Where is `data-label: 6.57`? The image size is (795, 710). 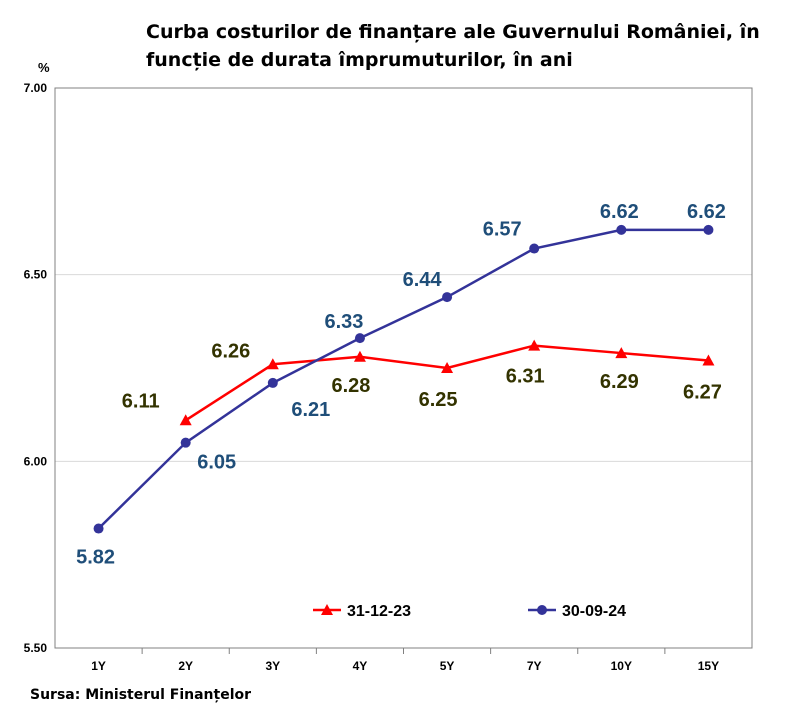
data-label: 6.57 is located at coordinates (502, 230).